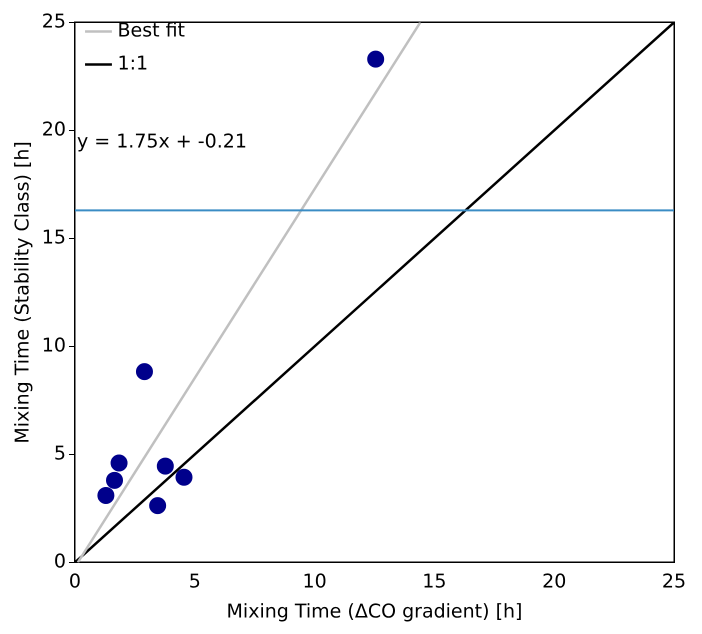 The width and height of the screenshot is (702, 634). I want to click on x-tick-label: 10, so click(314, 581).